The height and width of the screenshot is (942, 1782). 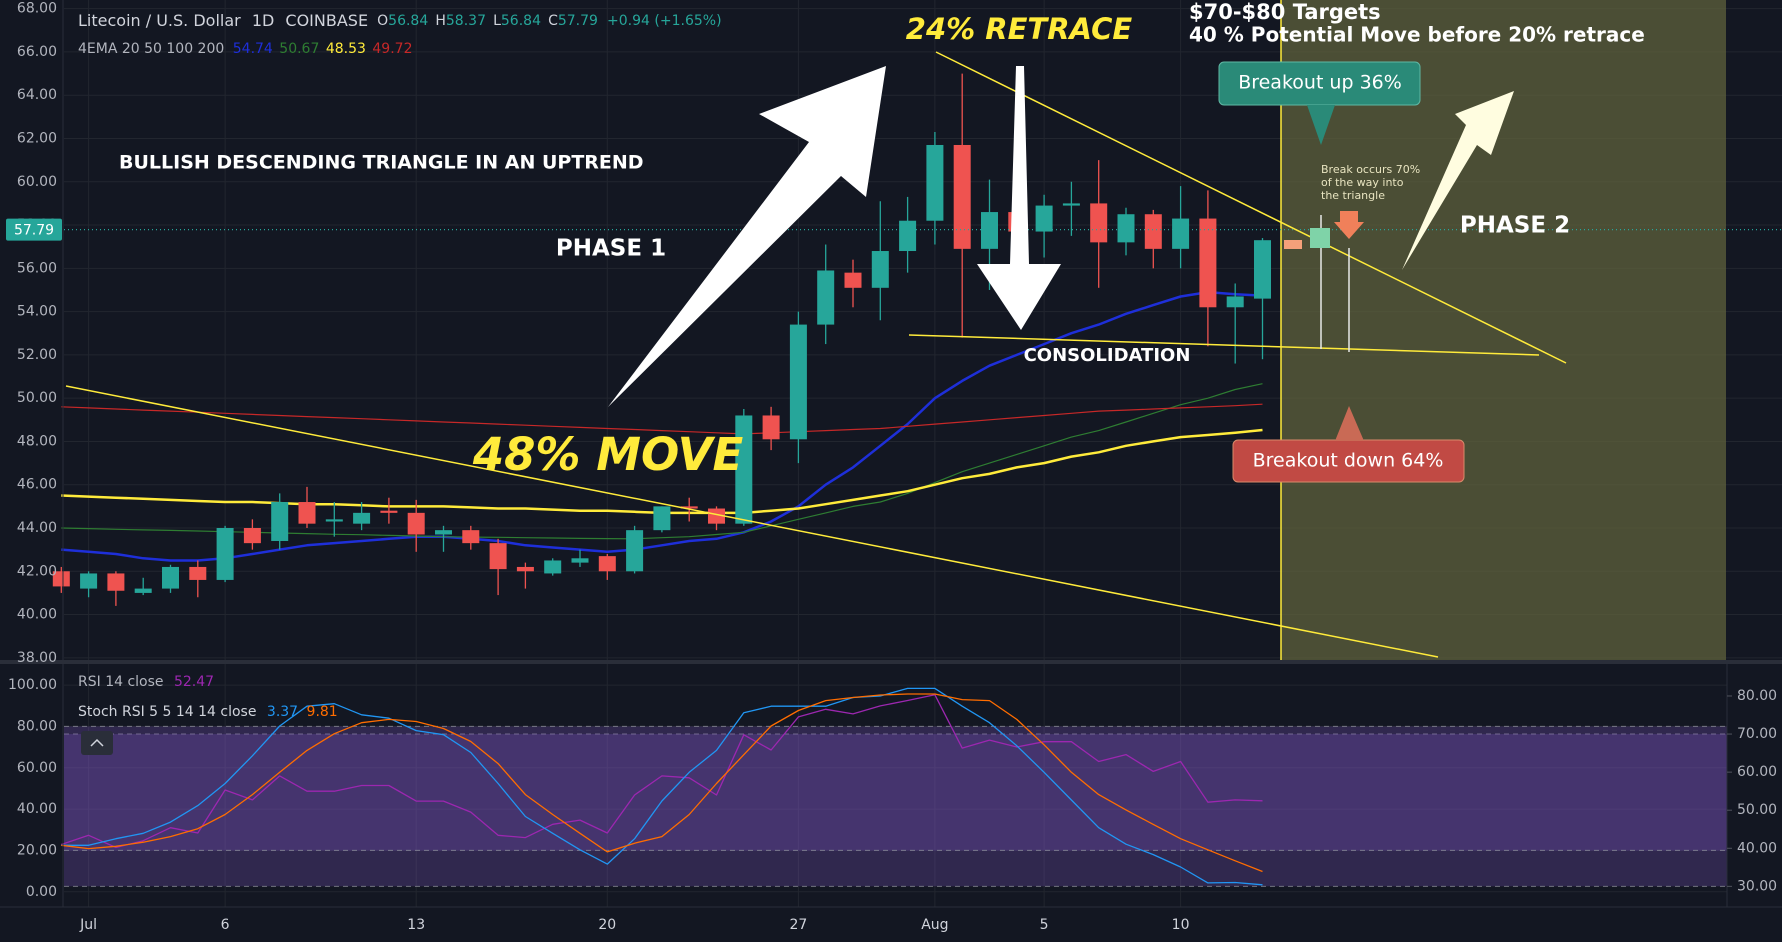 I want to click on targets-label: $70-$80 Targets, so click(x=1285, y=12).